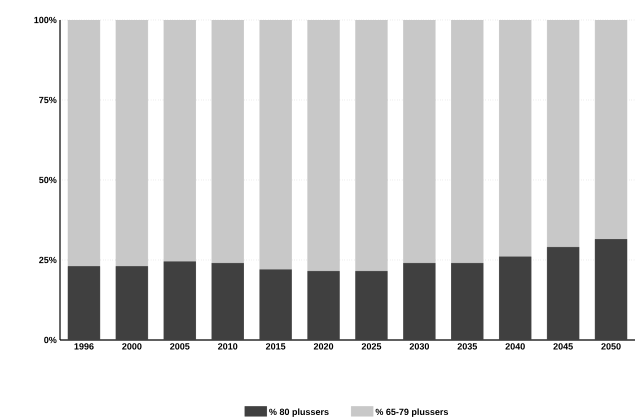  I want to click on y-tick-label: 0%, so click(50, 340).